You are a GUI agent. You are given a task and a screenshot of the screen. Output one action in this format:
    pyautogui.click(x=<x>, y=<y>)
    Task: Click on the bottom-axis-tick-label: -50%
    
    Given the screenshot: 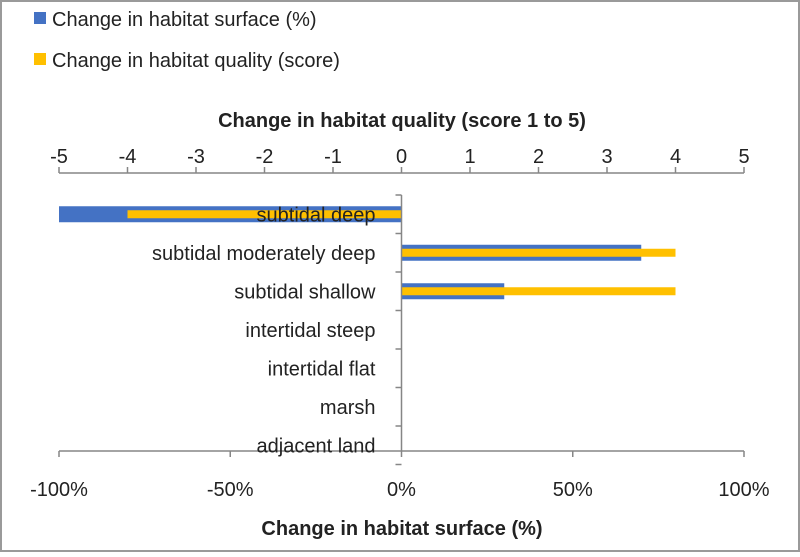 What is the action you would take?
    pyautogui.click(x=230, y=490)
    